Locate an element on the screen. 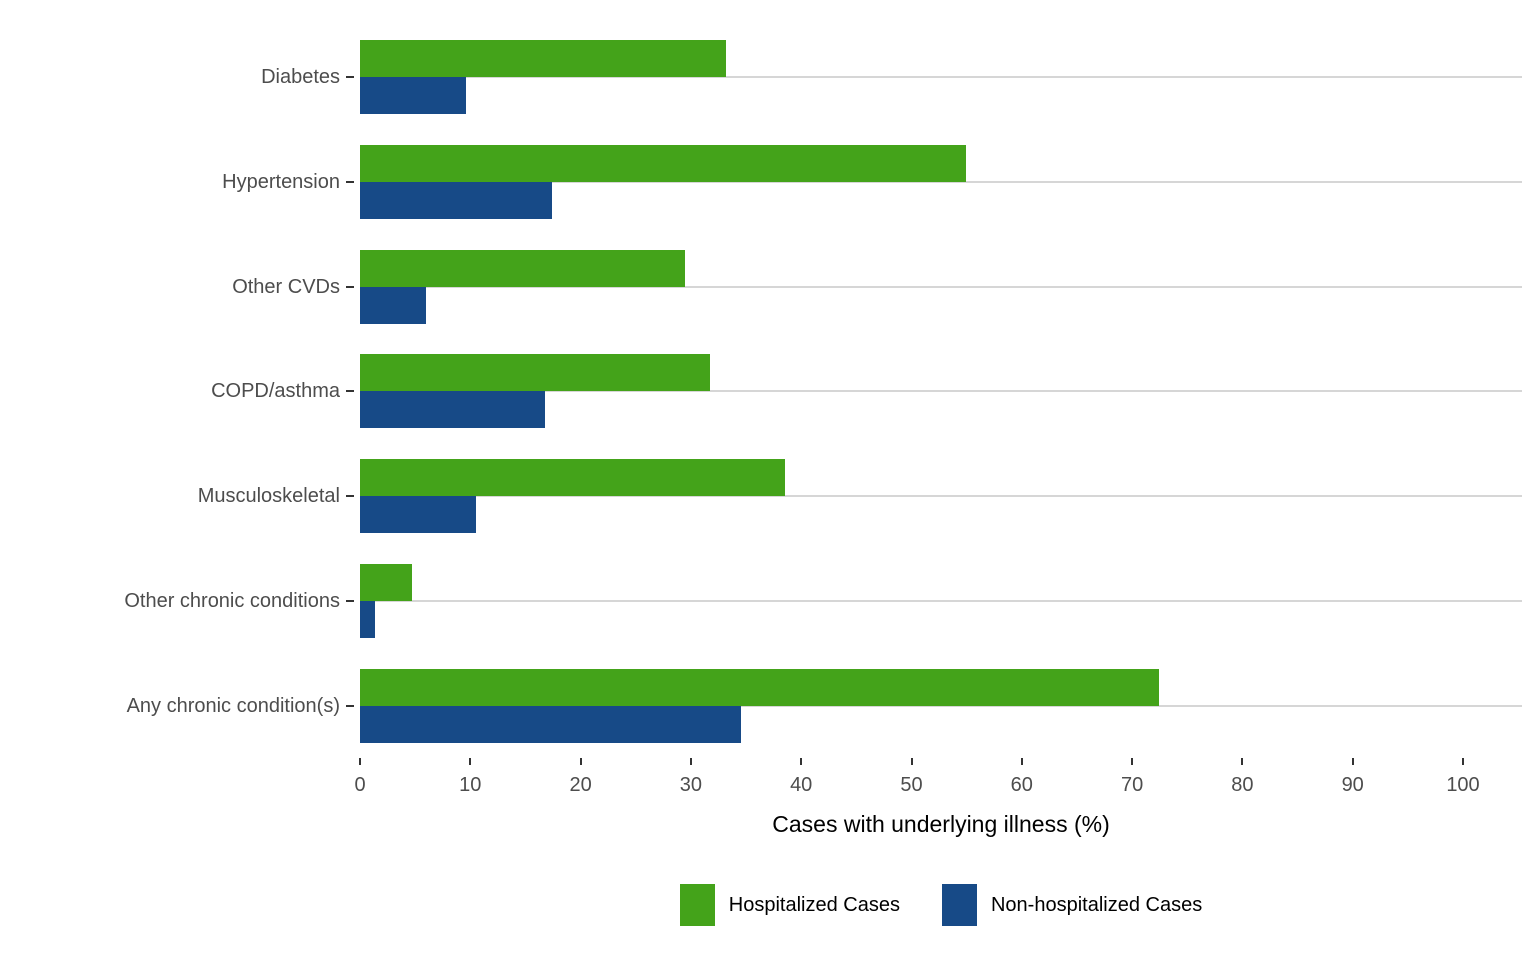 The height and width of the screenshot is (960, 1536). x-axis-tick-label: 70 is located at coordinates (1132, 785).